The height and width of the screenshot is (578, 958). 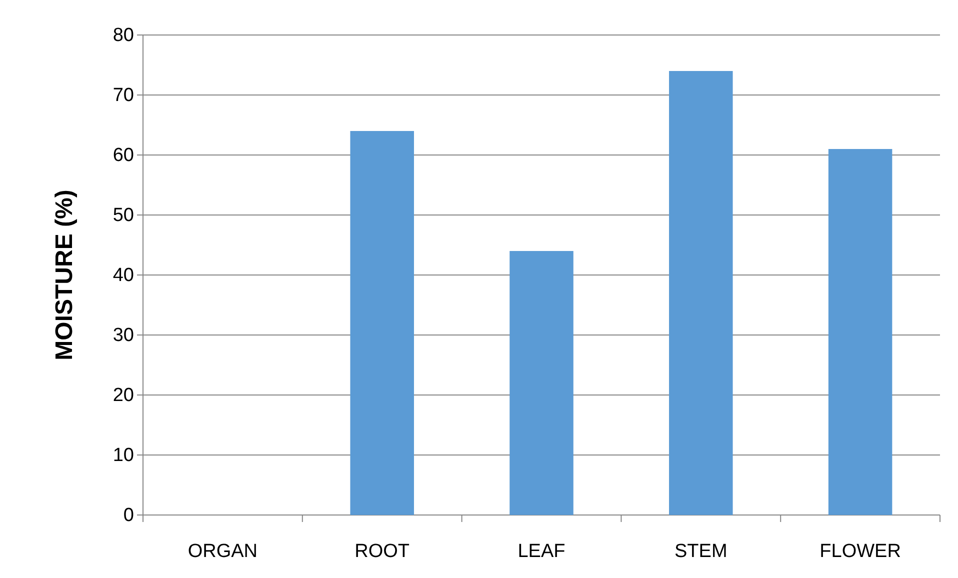 I want to click on x-tick-label: FLOWER, so click(x=860, y=551).